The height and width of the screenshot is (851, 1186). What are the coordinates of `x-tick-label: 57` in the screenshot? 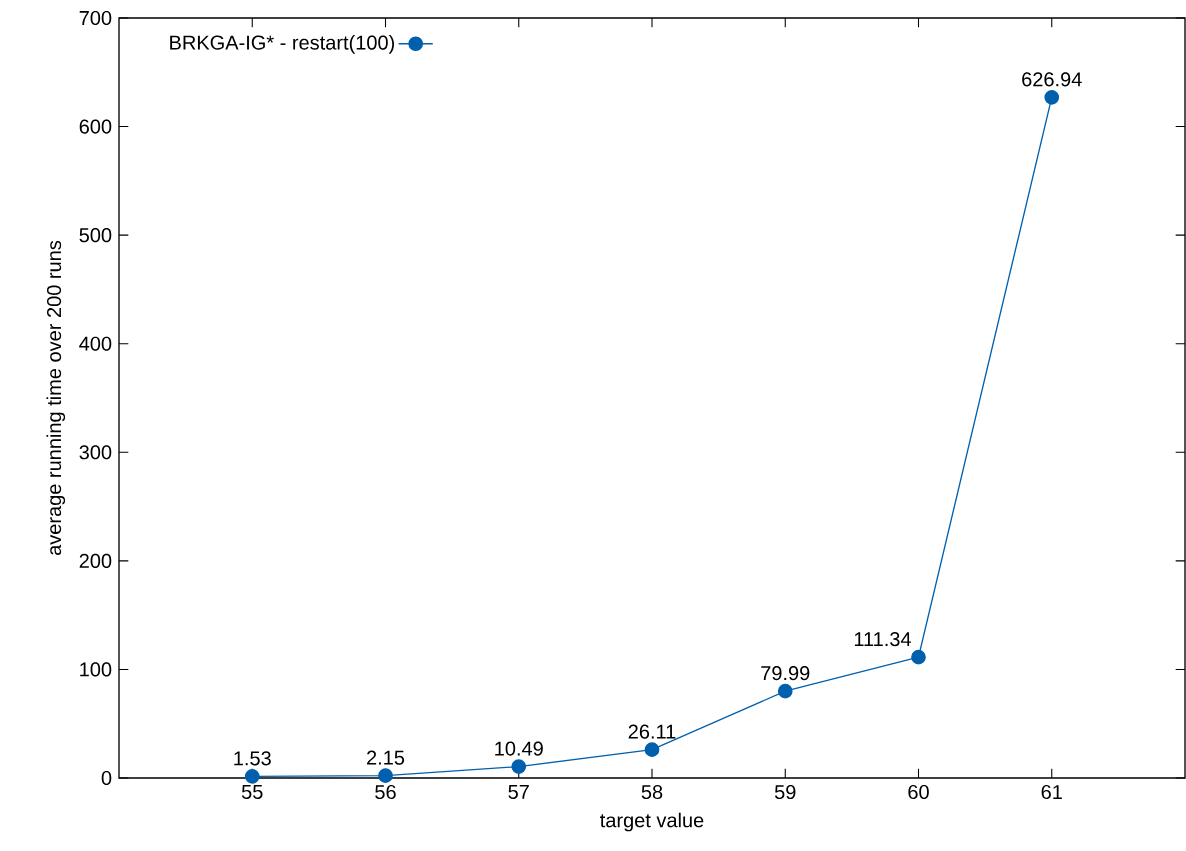 It's located at (518, 791).